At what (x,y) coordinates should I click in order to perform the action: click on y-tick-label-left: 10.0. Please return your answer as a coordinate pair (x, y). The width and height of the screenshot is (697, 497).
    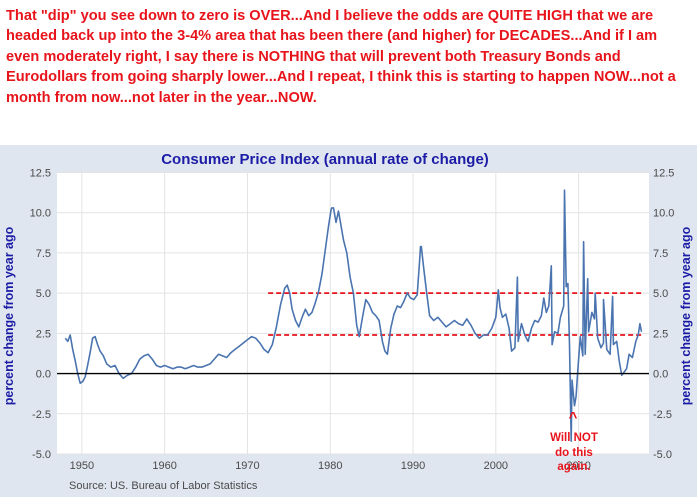
    Looking at the image, I should click on (40, 214).